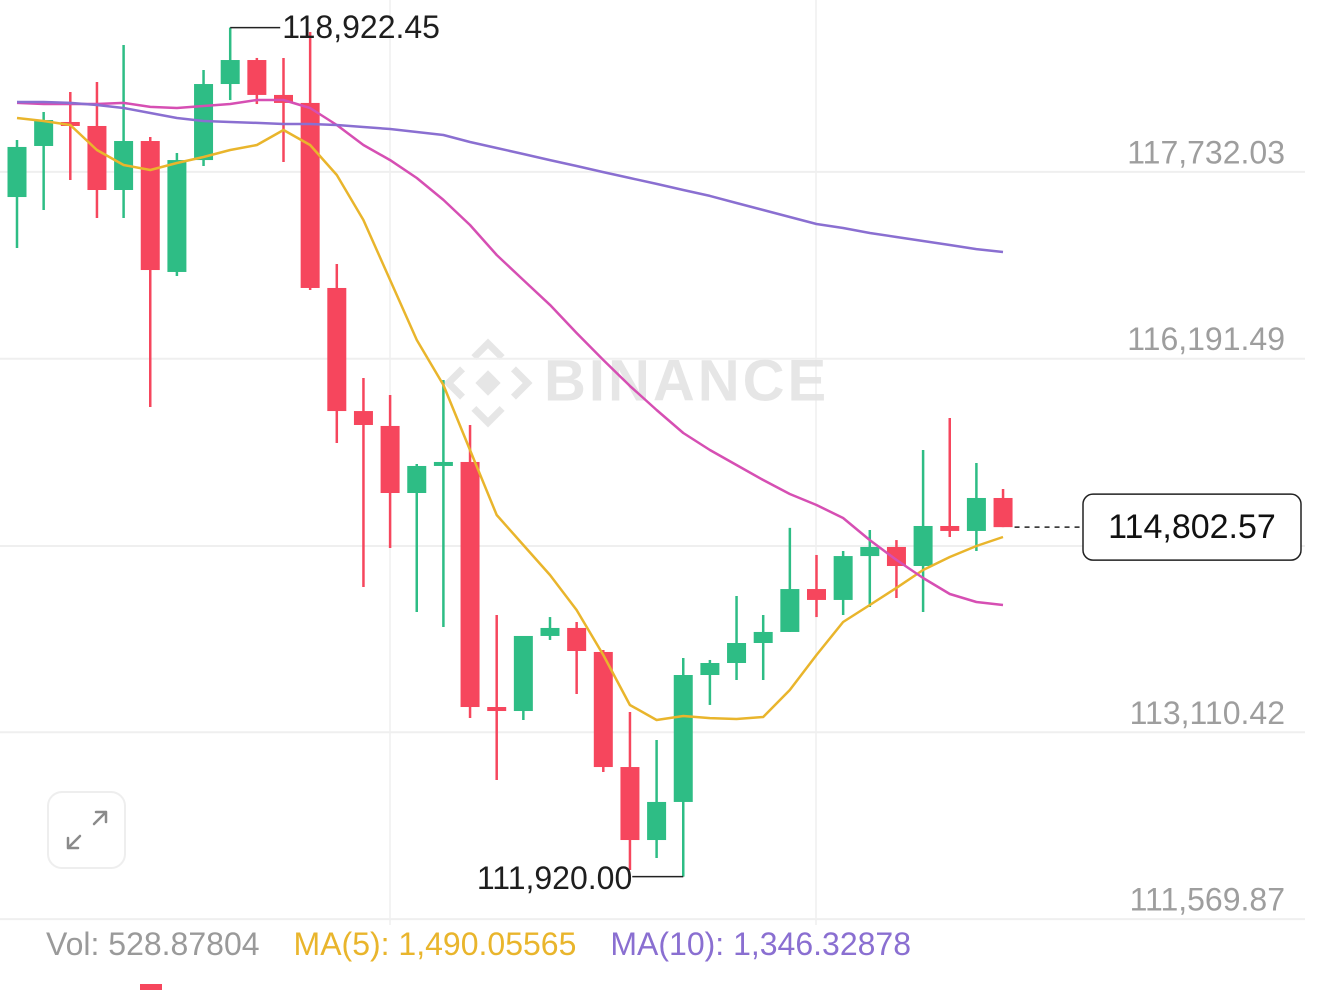 This screenshot has height=990, width=1344. I want to click on footer-stat: Vol: 528.87804, so click(153, 944).